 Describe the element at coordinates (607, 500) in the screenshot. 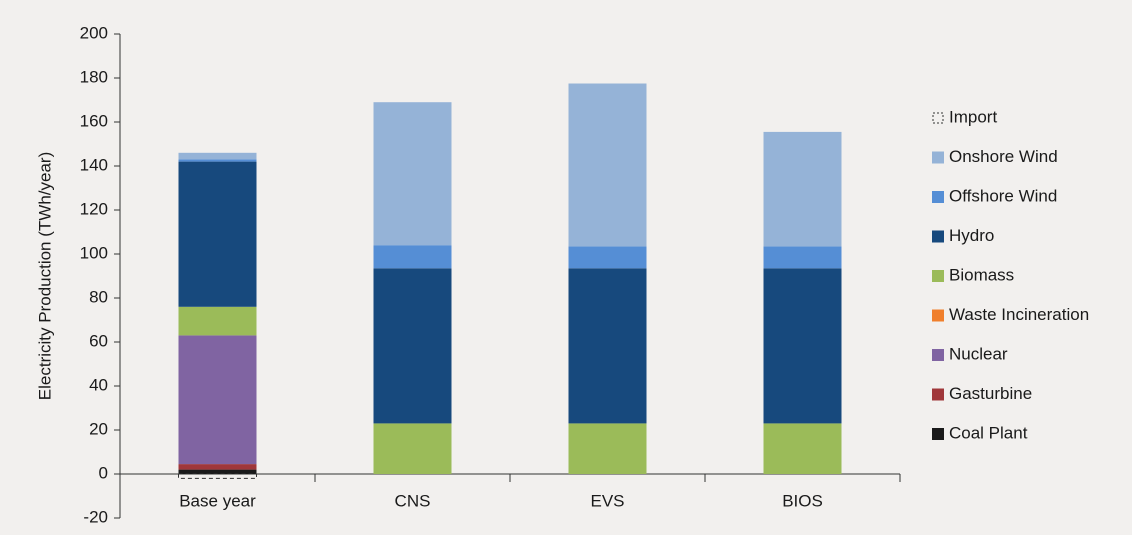

I see `x-tick-label: EVS` at that location.